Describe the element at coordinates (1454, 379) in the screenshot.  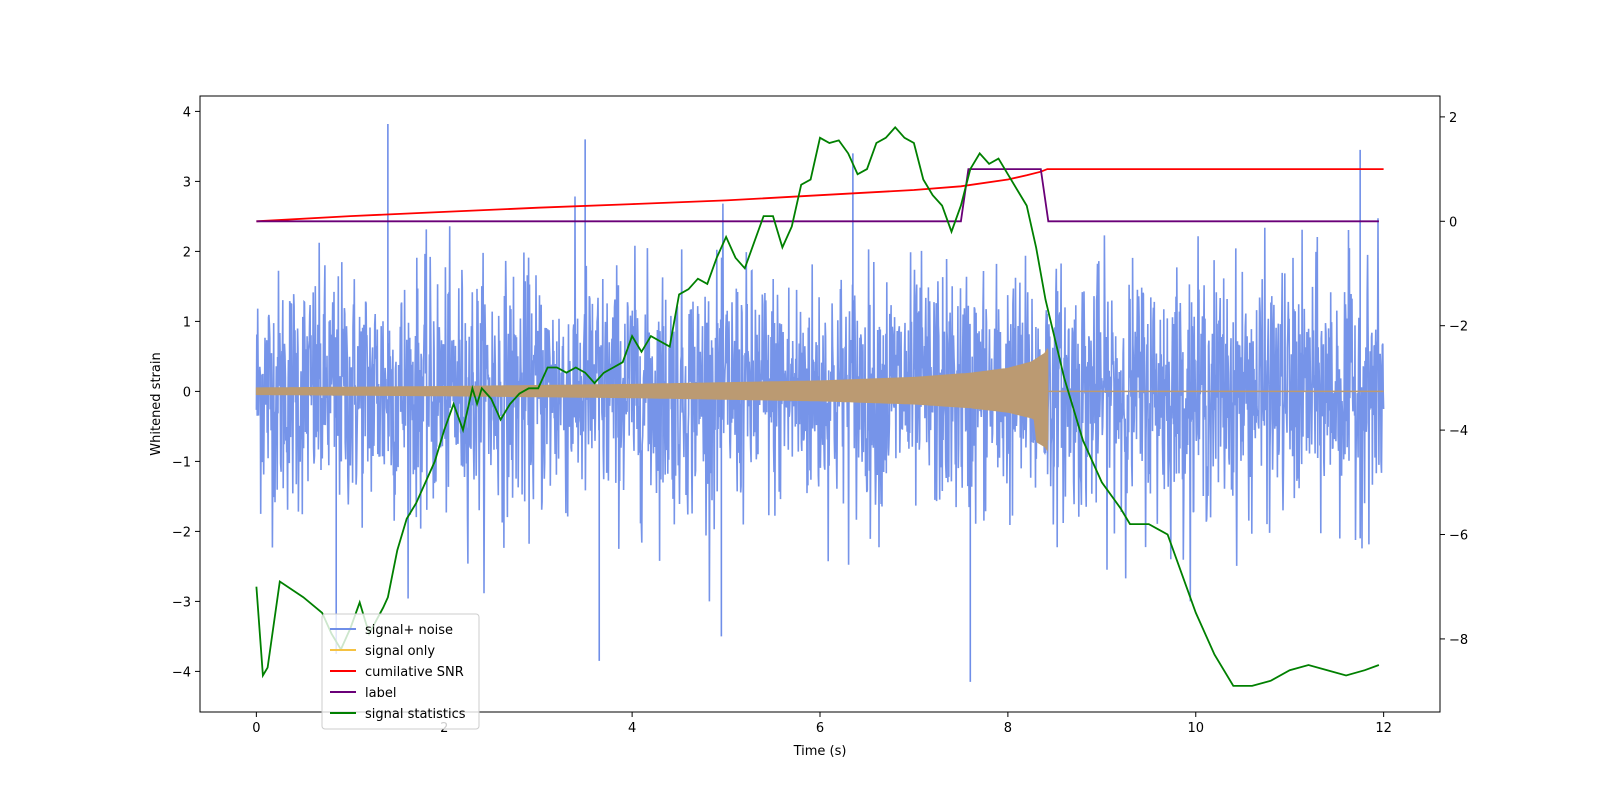
I see `y-axis-right: −8 −6 −4 −2 0 2` at that location.